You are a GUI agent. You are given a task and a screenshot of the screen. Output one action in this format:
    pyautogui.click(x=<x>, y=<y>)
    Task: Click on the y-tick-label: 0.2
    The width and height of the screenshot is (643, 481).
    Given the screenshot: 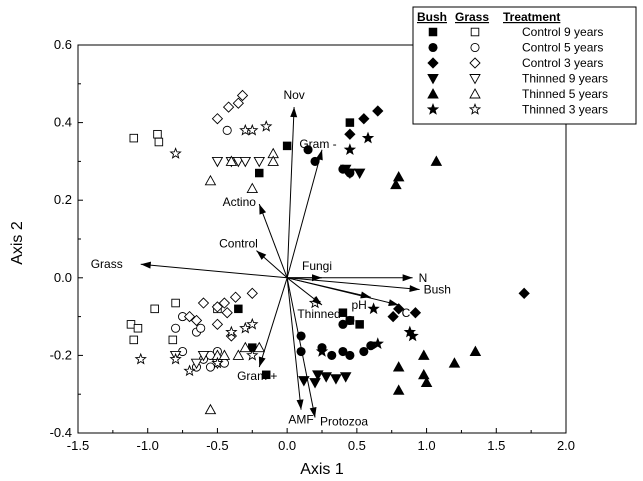 What is the action you would take?
    pyautogui.click(x=63, y=199)
    